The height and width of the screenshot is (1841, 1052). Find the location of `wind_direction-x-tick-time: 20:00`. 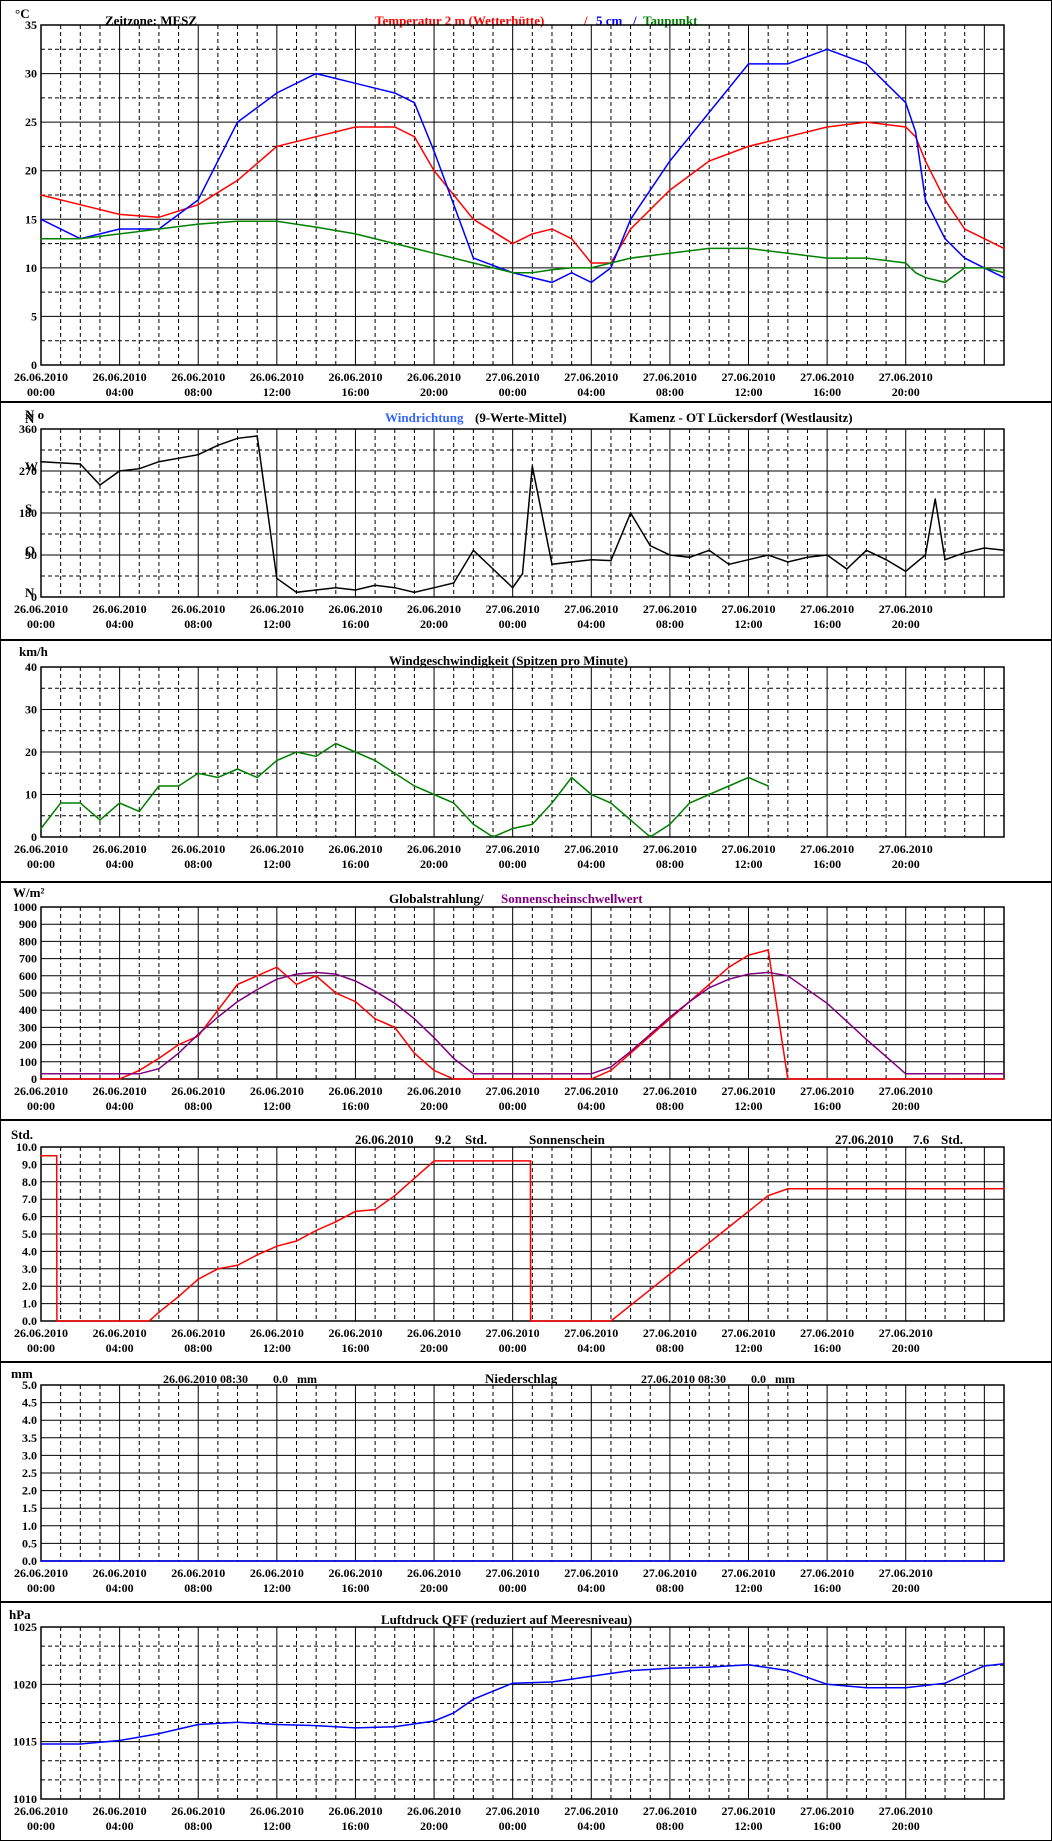

wind_direction-x-tick-time: 20:00 is located at coordinates (906, 624).